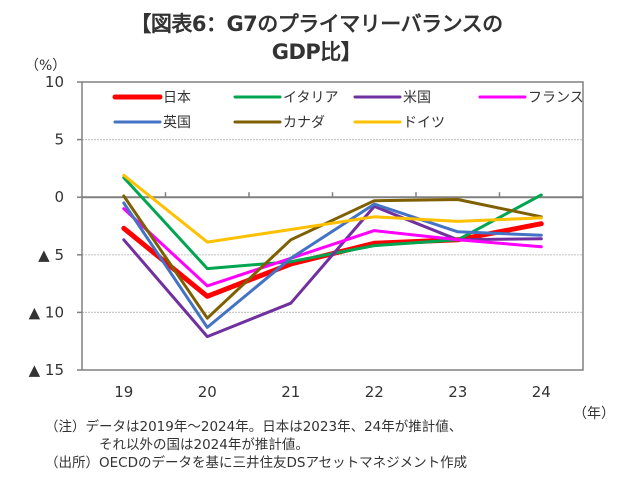  What do you see at coordinates (279, 123) in the screenshot?
I see `legend-item: カナダ` at bounding box center [279, 123].